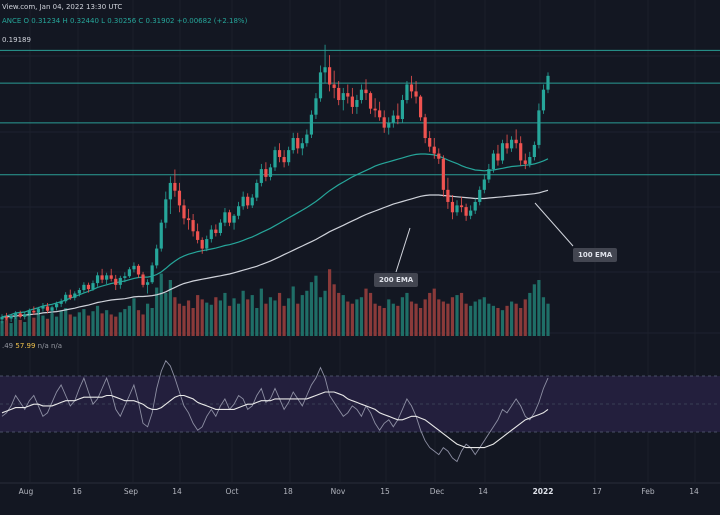 Image resolution: width=720 pixels, height=515 pixels. What do you see at coordinates (26, 491) in the screenshot?
I see `time-tick-label: Aug` at bounding box center [26, 491].